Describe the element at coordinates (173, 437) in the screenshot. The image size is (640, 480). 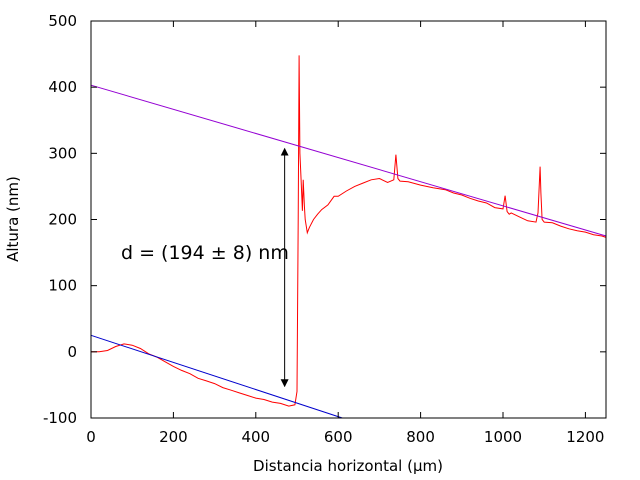
I see `x-tick-label: 200` at that location.